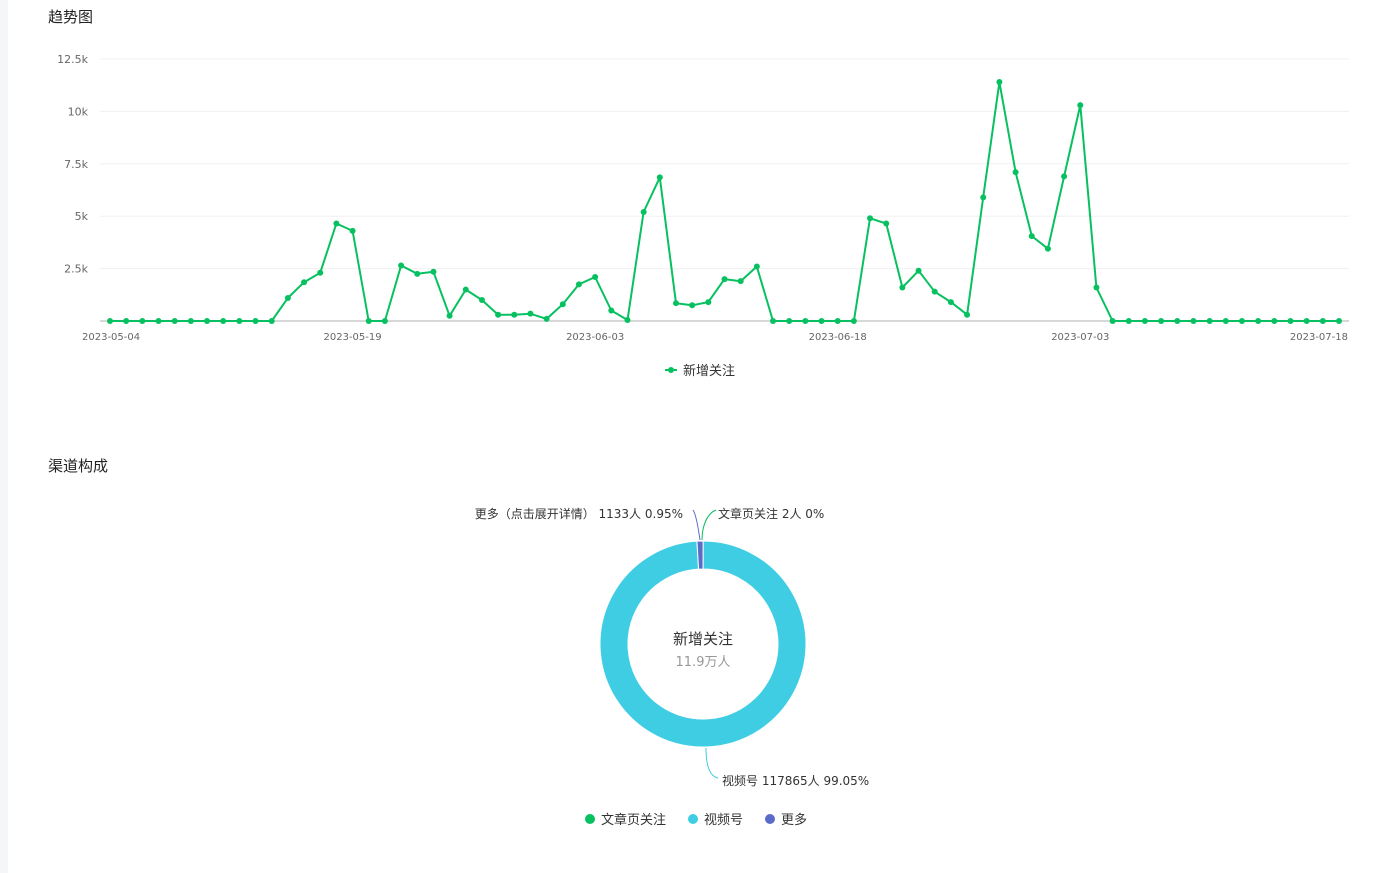 The height and width of the screenshot is (873, 1387). I want to click on slice-more, so click(700, 555).